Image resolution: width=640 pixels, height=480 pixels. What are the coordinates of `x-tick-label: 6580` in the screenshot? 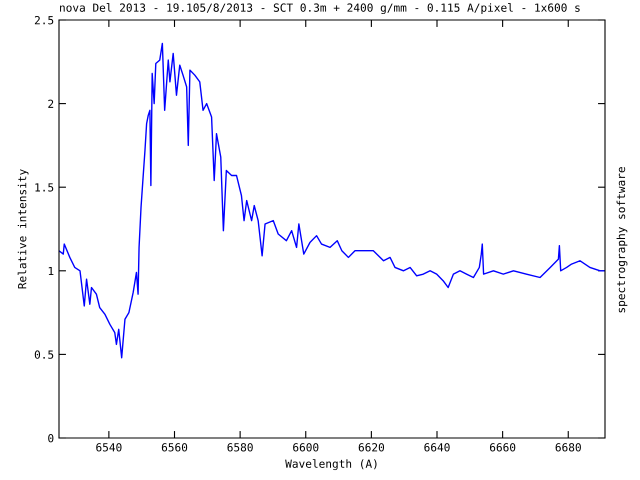 It's located at (240, 447).